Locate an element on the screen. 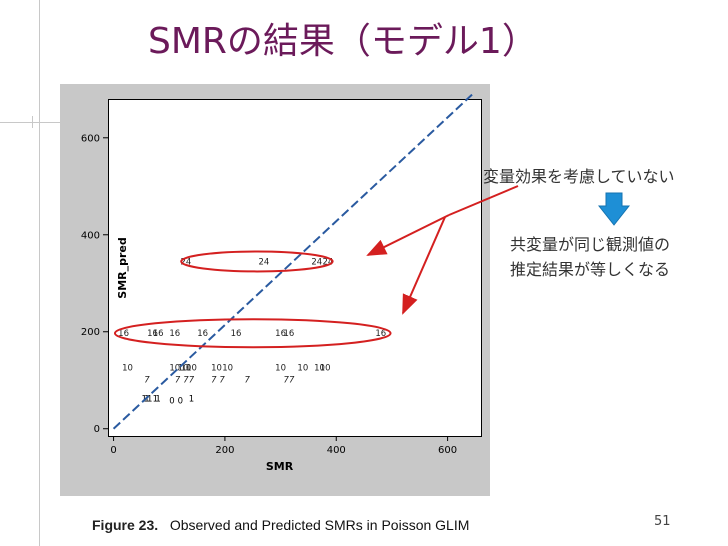  arrow-connector is located at coordinates (483, 200).